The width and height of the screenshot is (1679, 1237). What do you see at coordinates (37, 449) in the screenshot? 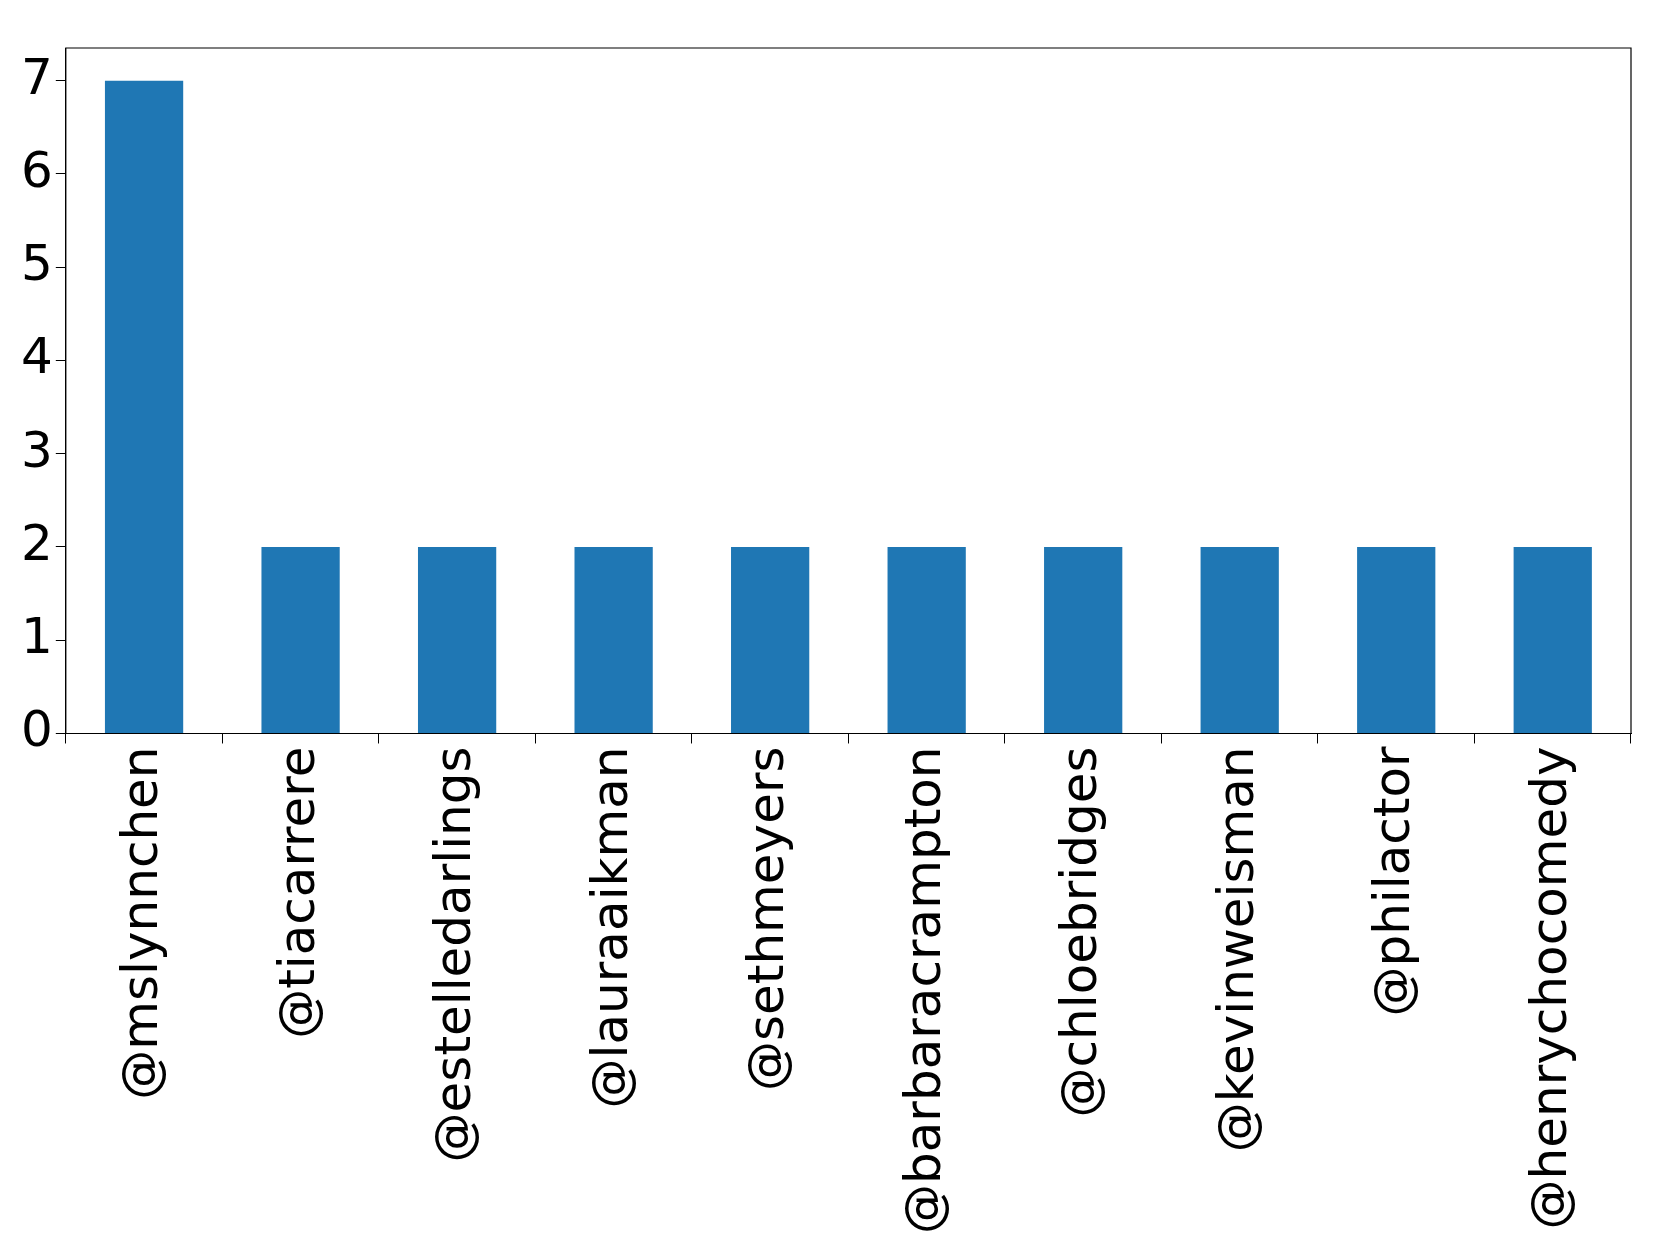
I see `y-tick-label: 3` at bounding box center [37, 449].